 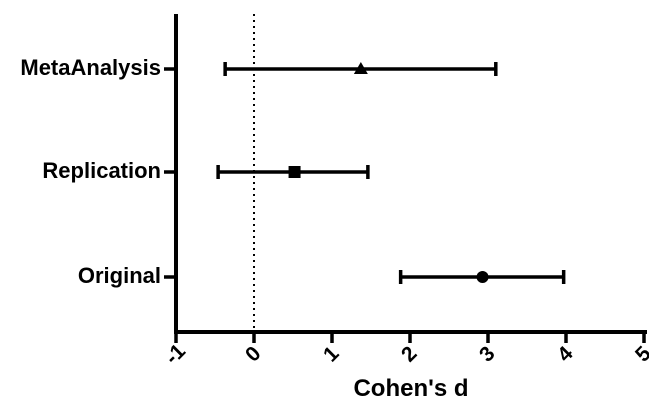 What do you see at coordinates (565, 354) in the screenshot?
I see `x-tick-label: 4` at bounding box center [565, 354].